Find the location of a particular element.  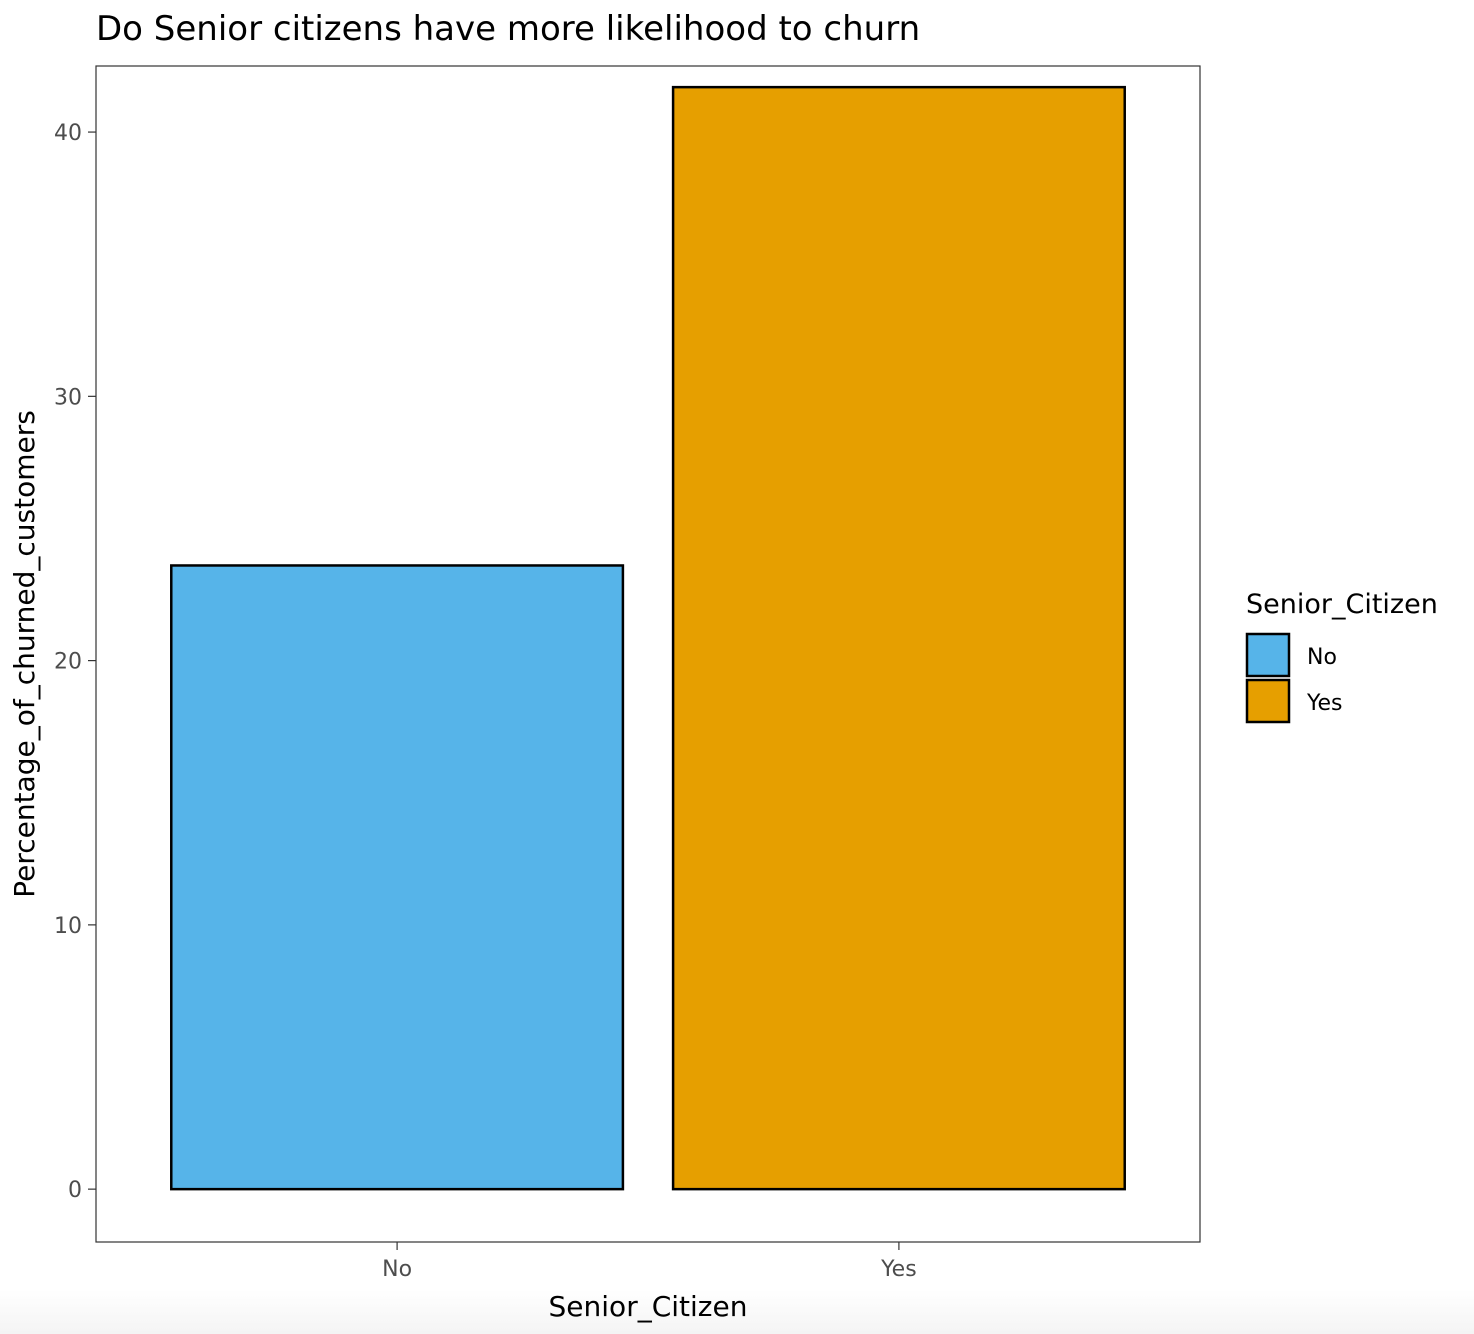

x-tick-label: Yes is located at coordinates (898, 1269).